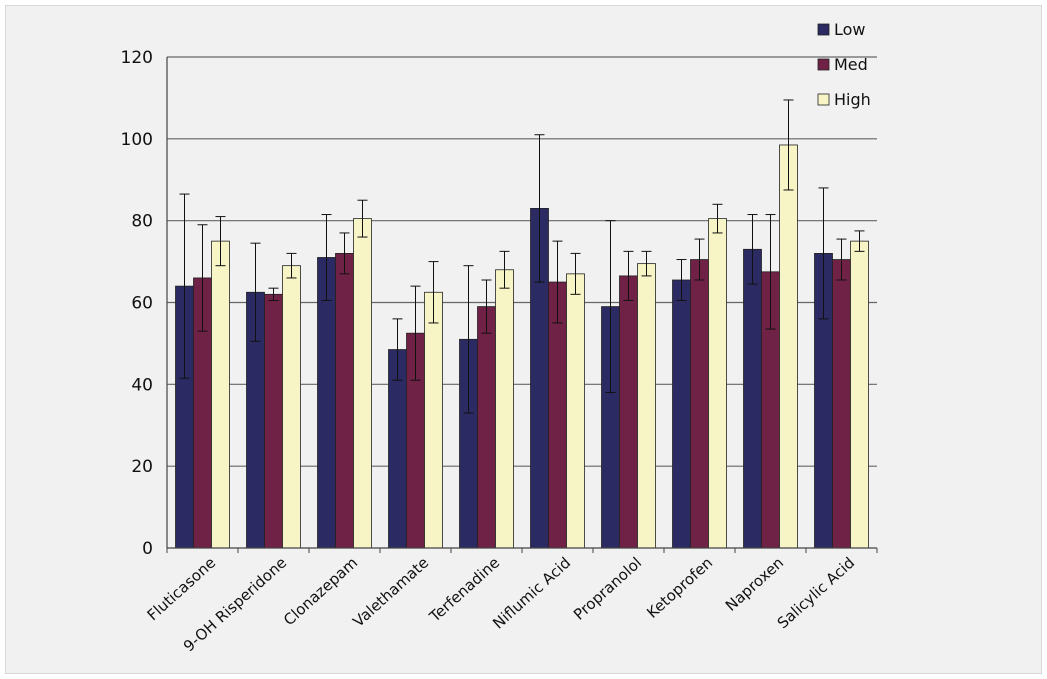  I want to click on legend-swatch-med, so click(823, 64).